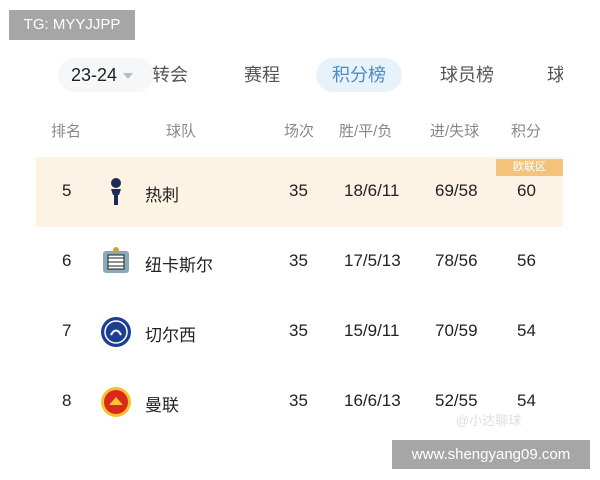 The image size is (600, 480). What do you see at coordinates (299, 131) in the screenshot?
I see `header-played: 场次` at bounding box center [299, 131].